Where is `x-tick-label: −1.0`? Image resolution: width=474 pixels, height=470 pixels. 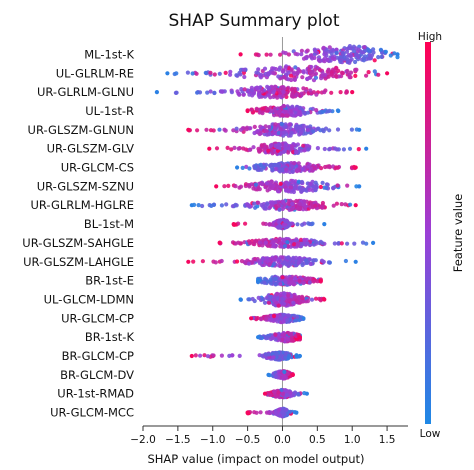
x-tick-label: −1.0 is located at coordinates (213, 440).